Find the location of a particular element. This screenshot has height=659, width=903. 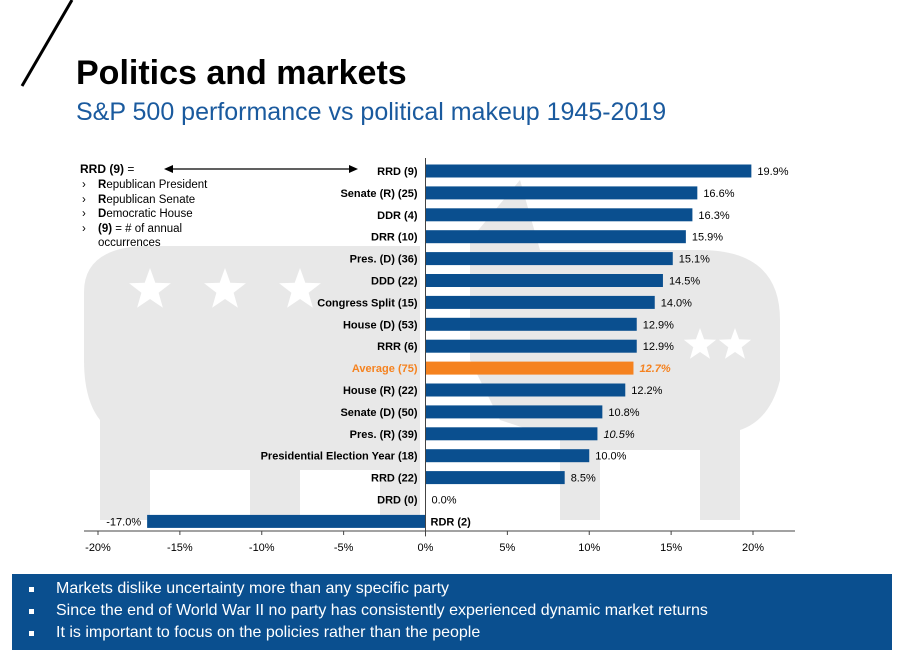

legend-item-text: epublican Senate is located at coordinates (151, 199).